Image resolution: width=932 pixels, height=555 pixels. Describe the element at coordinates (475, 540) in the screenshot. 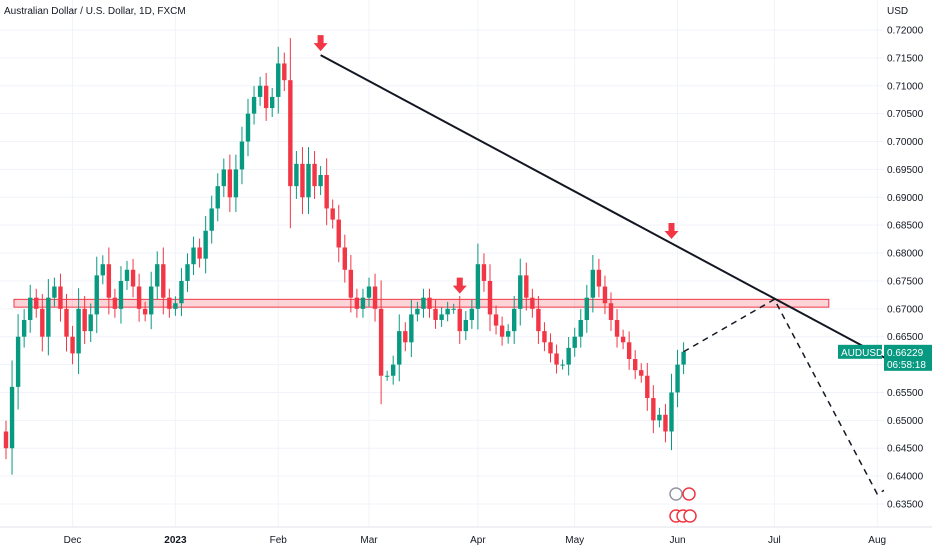

I see `time-axis: Dec 2023 Feb Mar Apr May Jun Jul Aug` at that location.